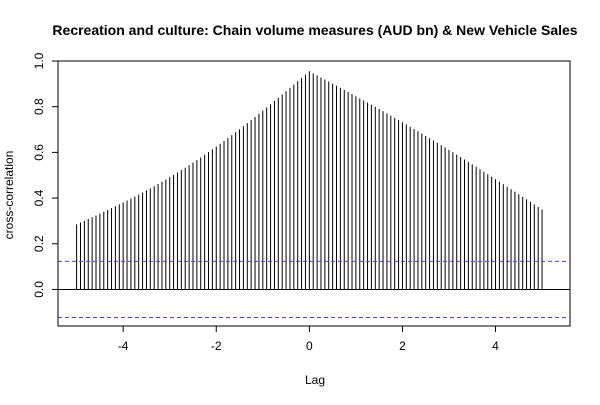 This screenshot has width=600, height=405. Describe the element at coordinates (39, 197) in the screenshot. I see `y-tick-label: 0.4` at that location.